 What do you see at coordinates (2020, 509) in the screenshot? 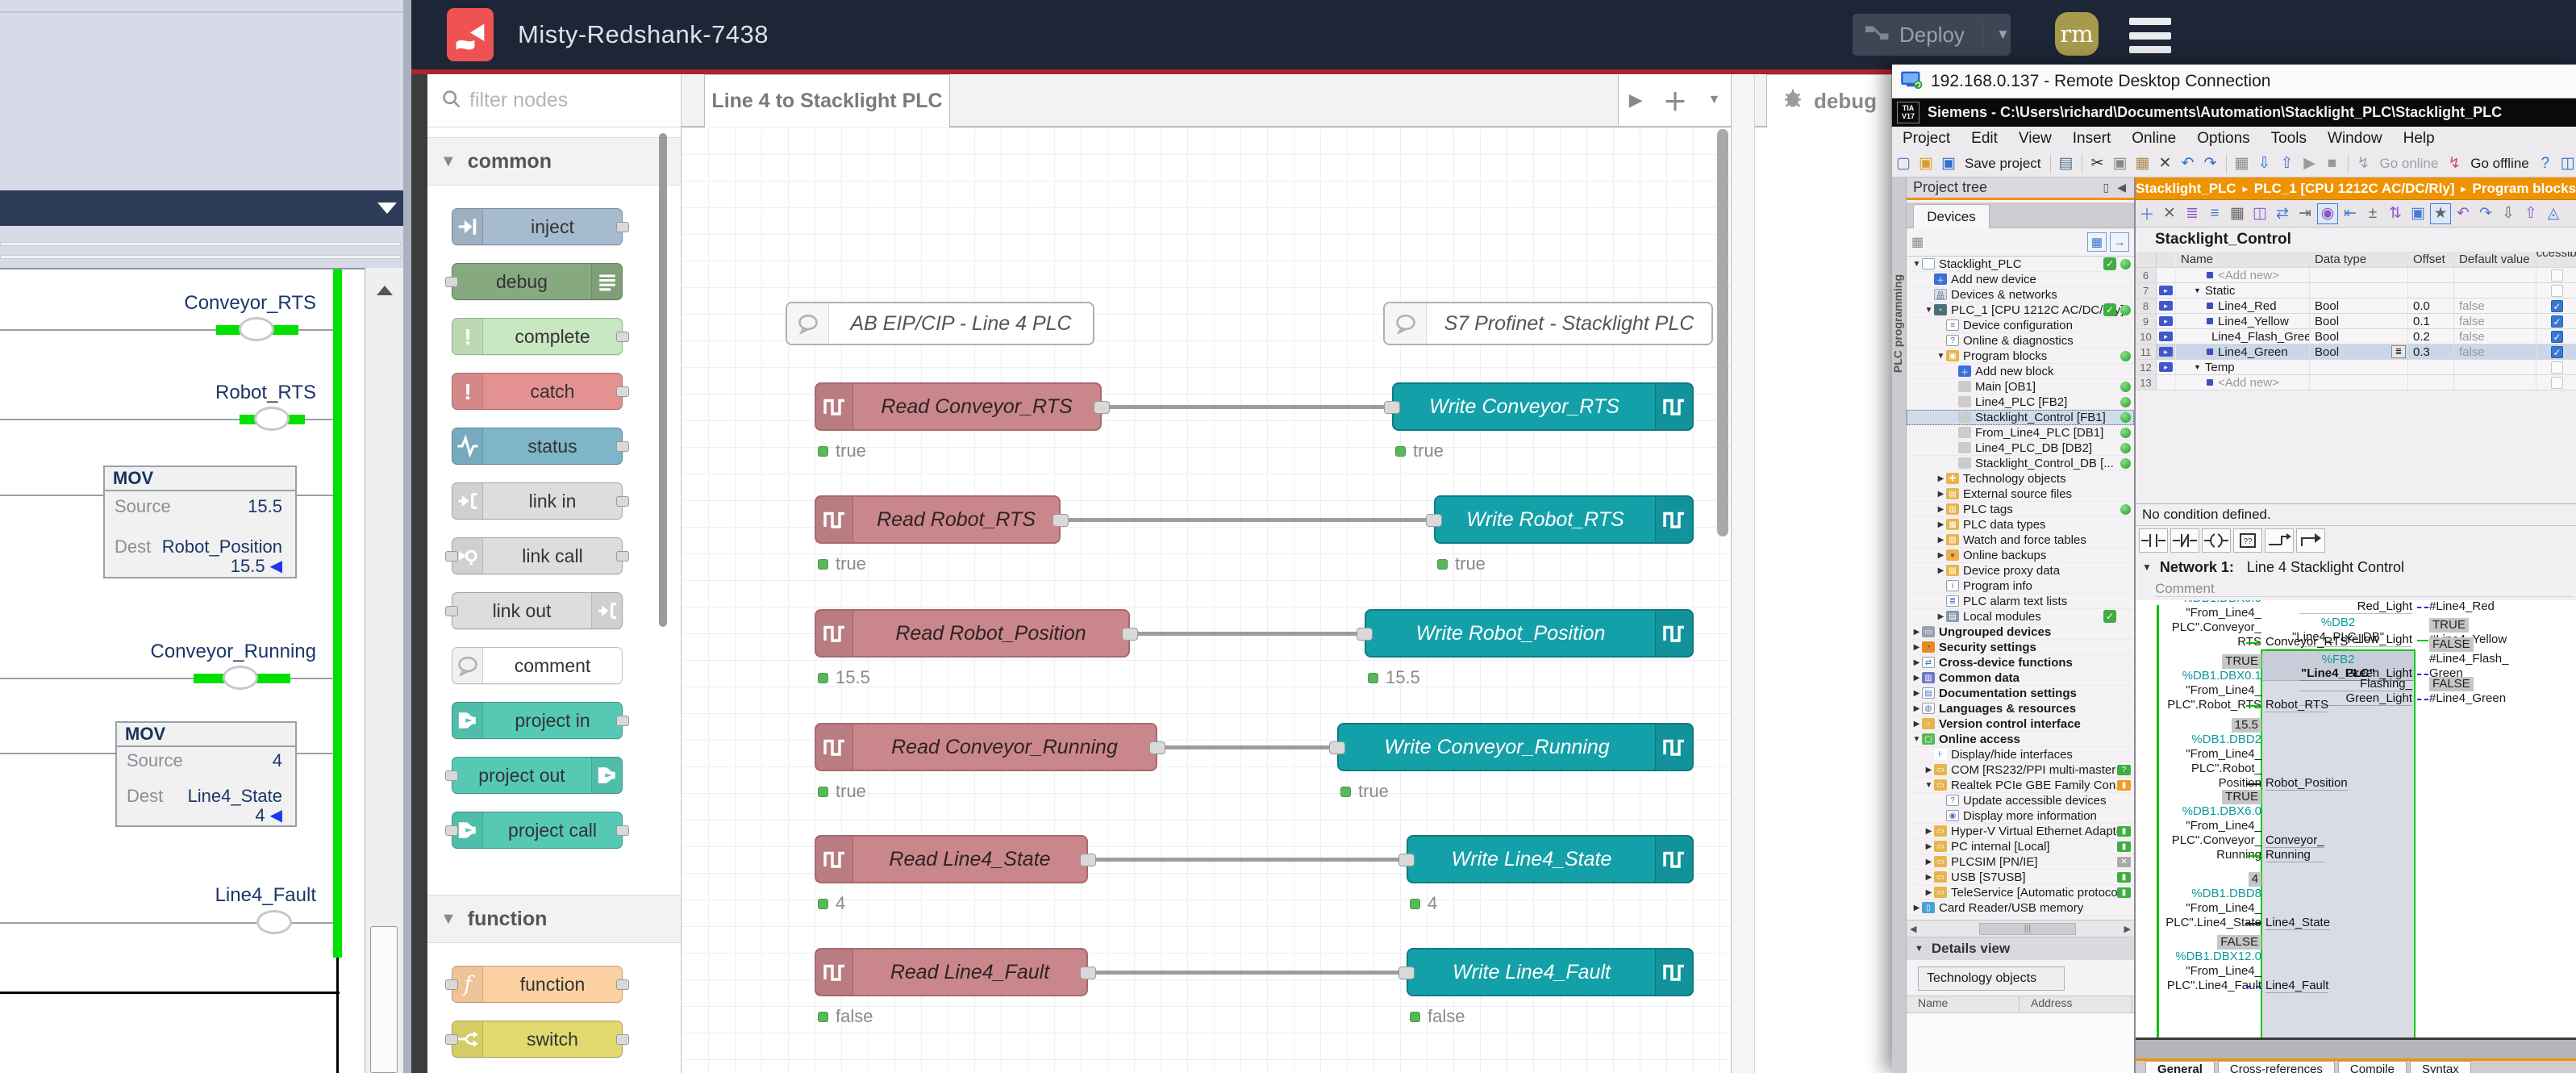
I see `tree-item-plc-tags: ▶ ▥ PLC tags` at bounding box center [2020, 509].